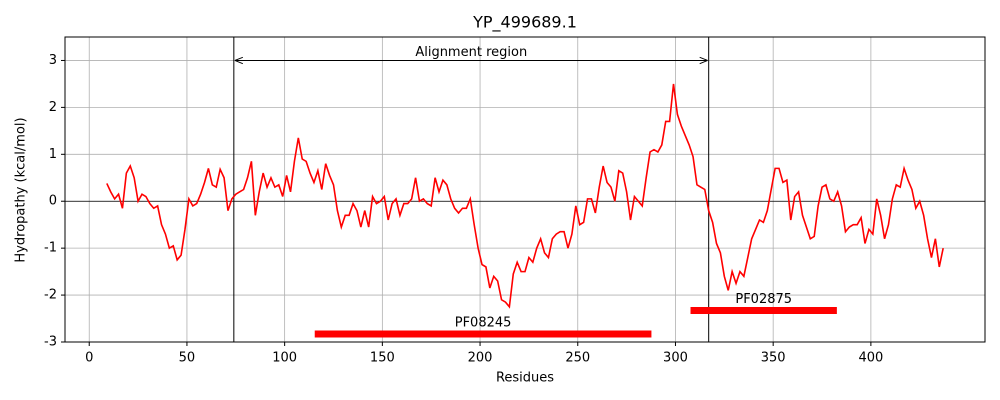  Describe the element at coordinates (50, 295) in the screenshot. I see `y-tick-label: -2` at that location.